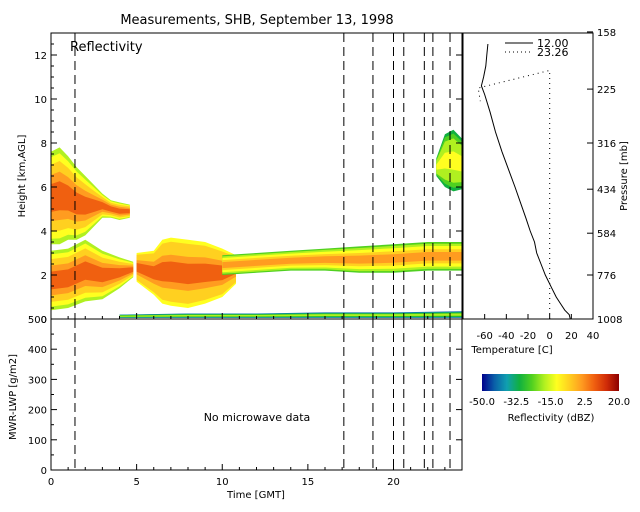  I want to click on height-tick-label: 2, so click(44, 276).